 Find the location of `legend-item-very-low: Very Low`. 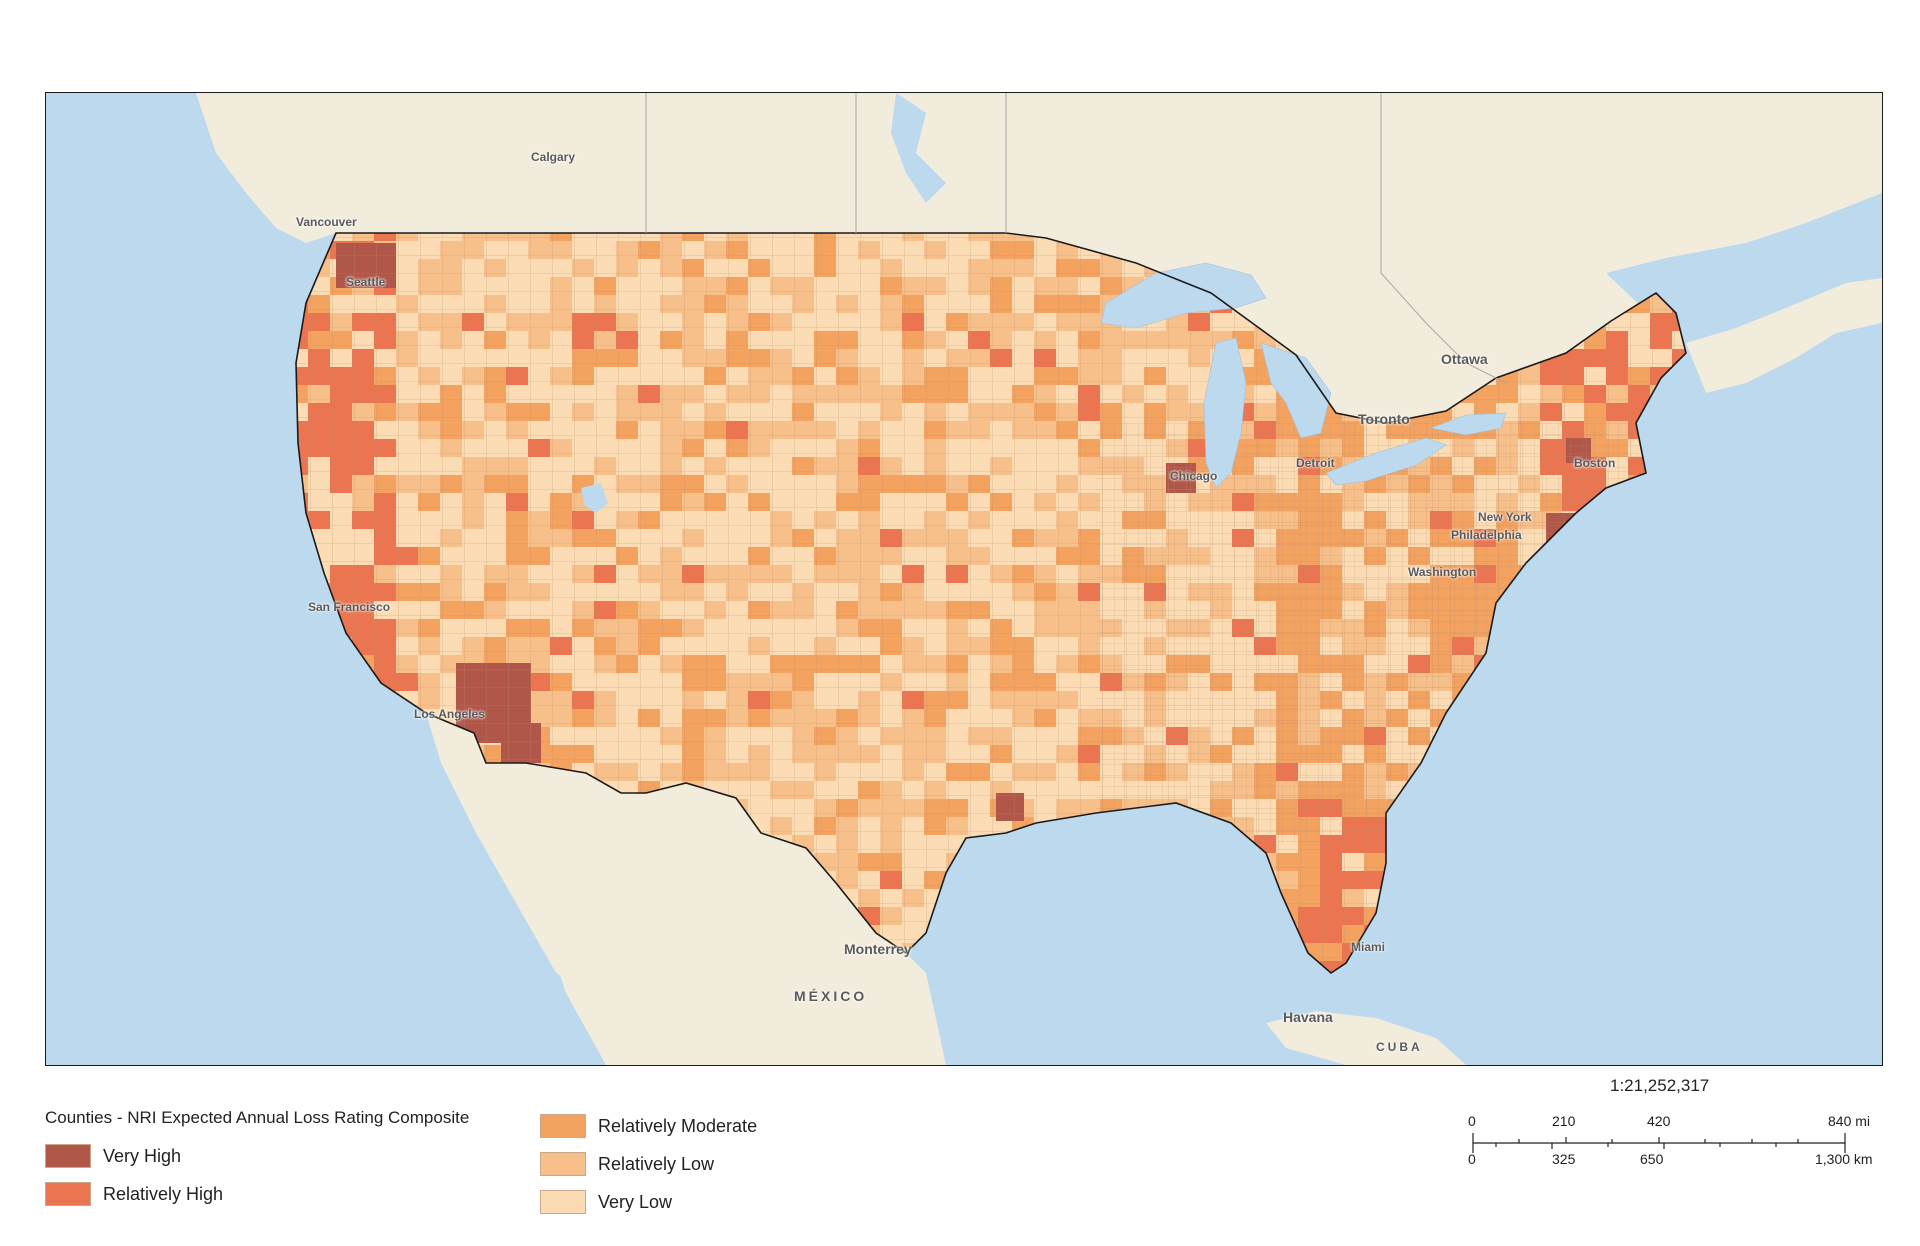

legend-item-very-low: Very Low is located at coordinates (606, 1202).